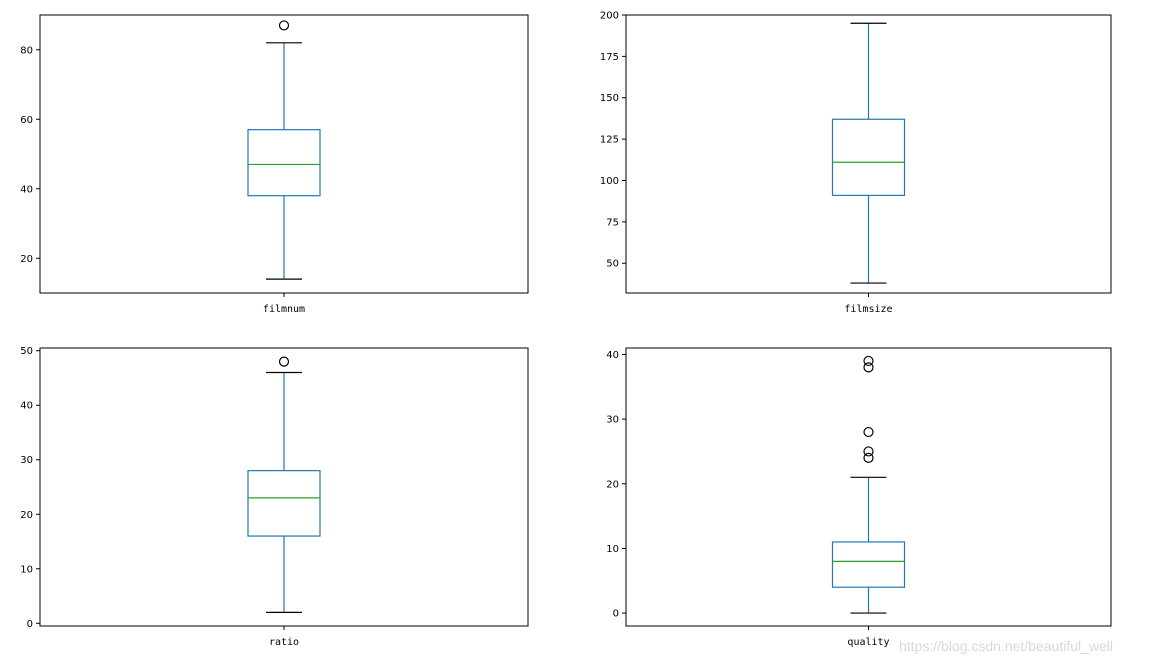 The height and width of the screenshot is (666, 1151). Describe the element at coordinates (609, 140) in the screenshot. I see `y-tick-label: 125` at that location.